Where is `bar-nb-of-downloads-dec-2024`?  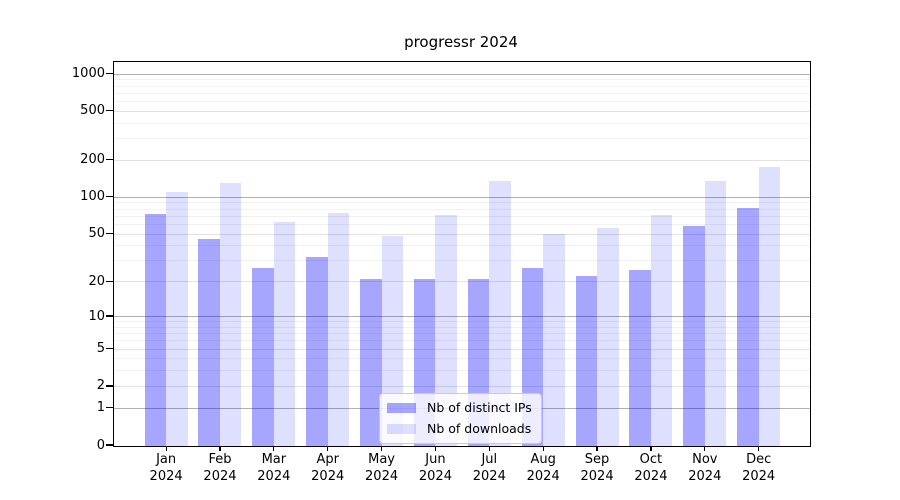
bar-nb-of-downloads-dec-2024 is located at coordinates (769, 306).